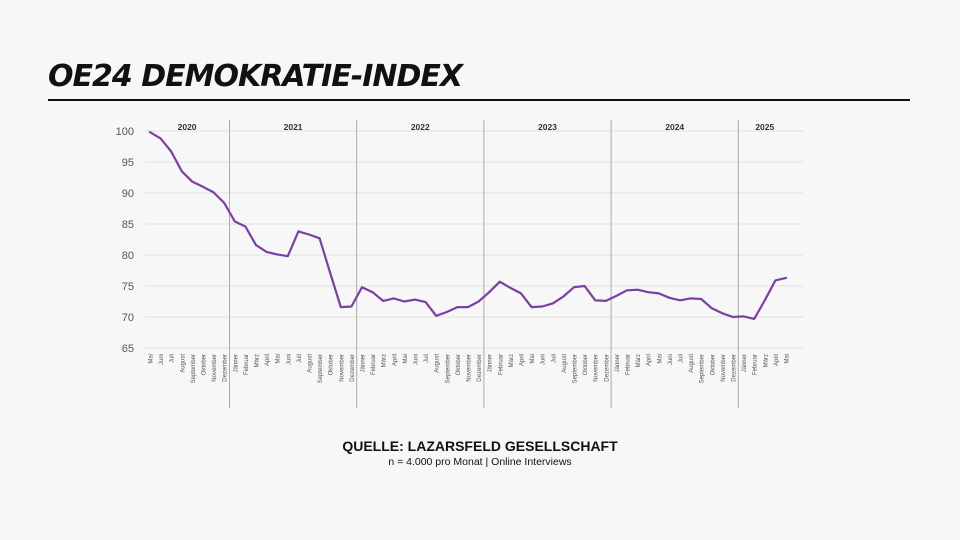 The height and width of the screenshot is (540, 960). What do you see at coordinates (128, 349) in the screenshot?
I see `y-tick-label: 65` at bounding box center [128, 349].